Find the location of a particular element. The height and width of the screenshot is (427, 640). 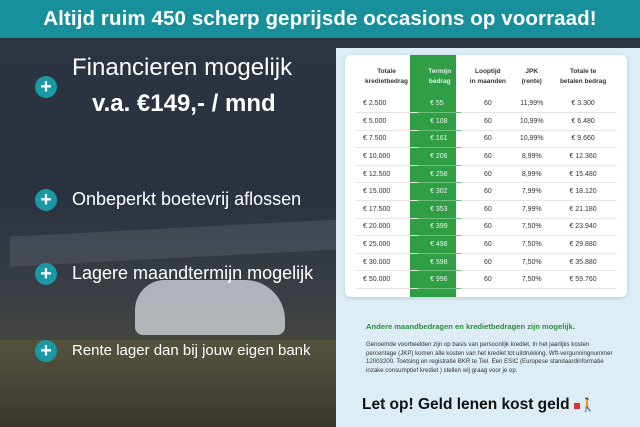

table-row: € 5.000 € 108 60 10,99% € 6.480 is located at coordinates (486, 121).